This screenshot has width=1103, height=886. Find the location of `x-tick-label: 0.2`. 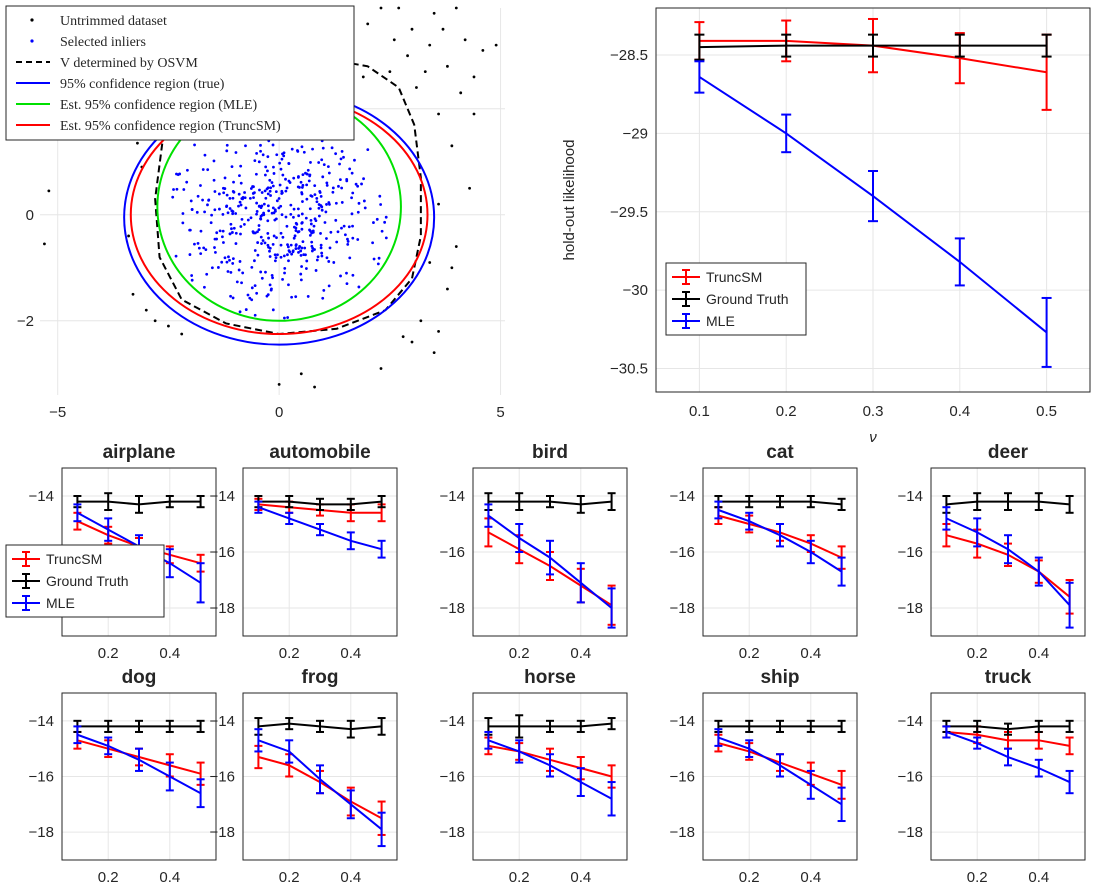

x-tick-label: 0.2 is located at coordinates (977, 877).